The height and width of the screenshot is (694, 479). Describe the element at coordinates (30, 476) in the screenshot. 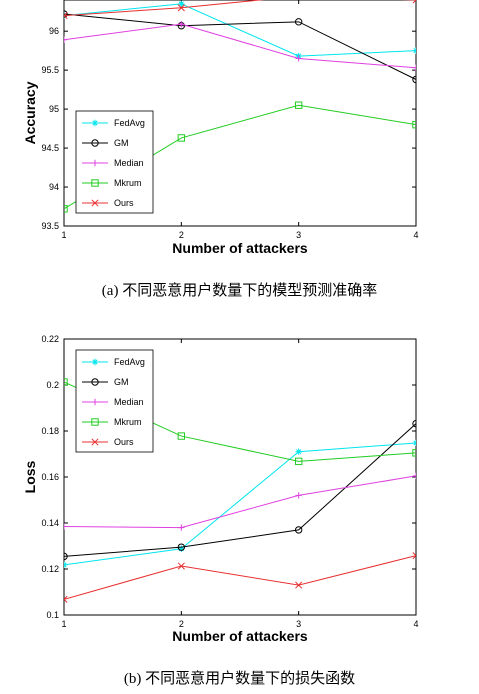

I see `y-axis-label: Loss` at that location.